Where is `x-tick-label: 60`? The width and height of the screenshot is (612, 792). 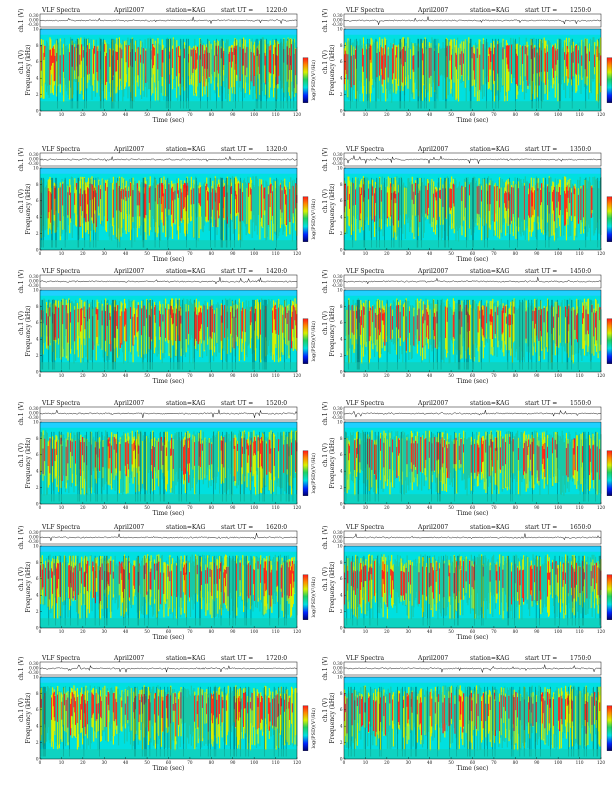 x-tick-label: 60 is located at coordinates (169, 375).